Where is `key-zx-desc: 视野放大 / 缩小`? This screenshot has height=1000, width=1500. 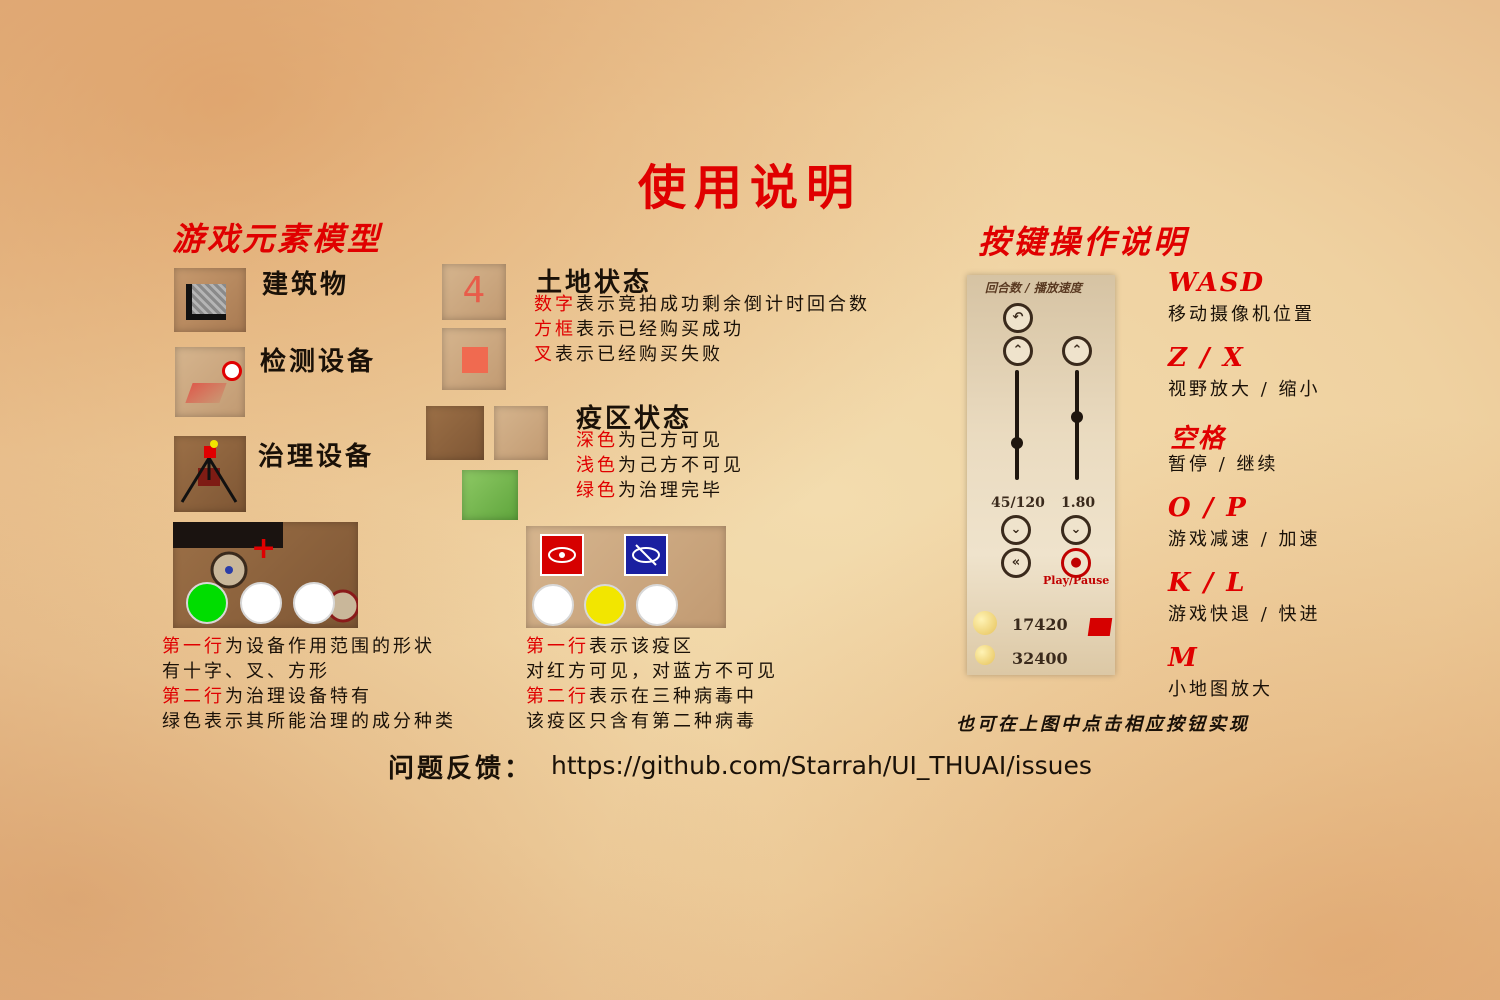
key-zx-desc: 视野放大 / 缩小 is located at coordinates (1244, 389).